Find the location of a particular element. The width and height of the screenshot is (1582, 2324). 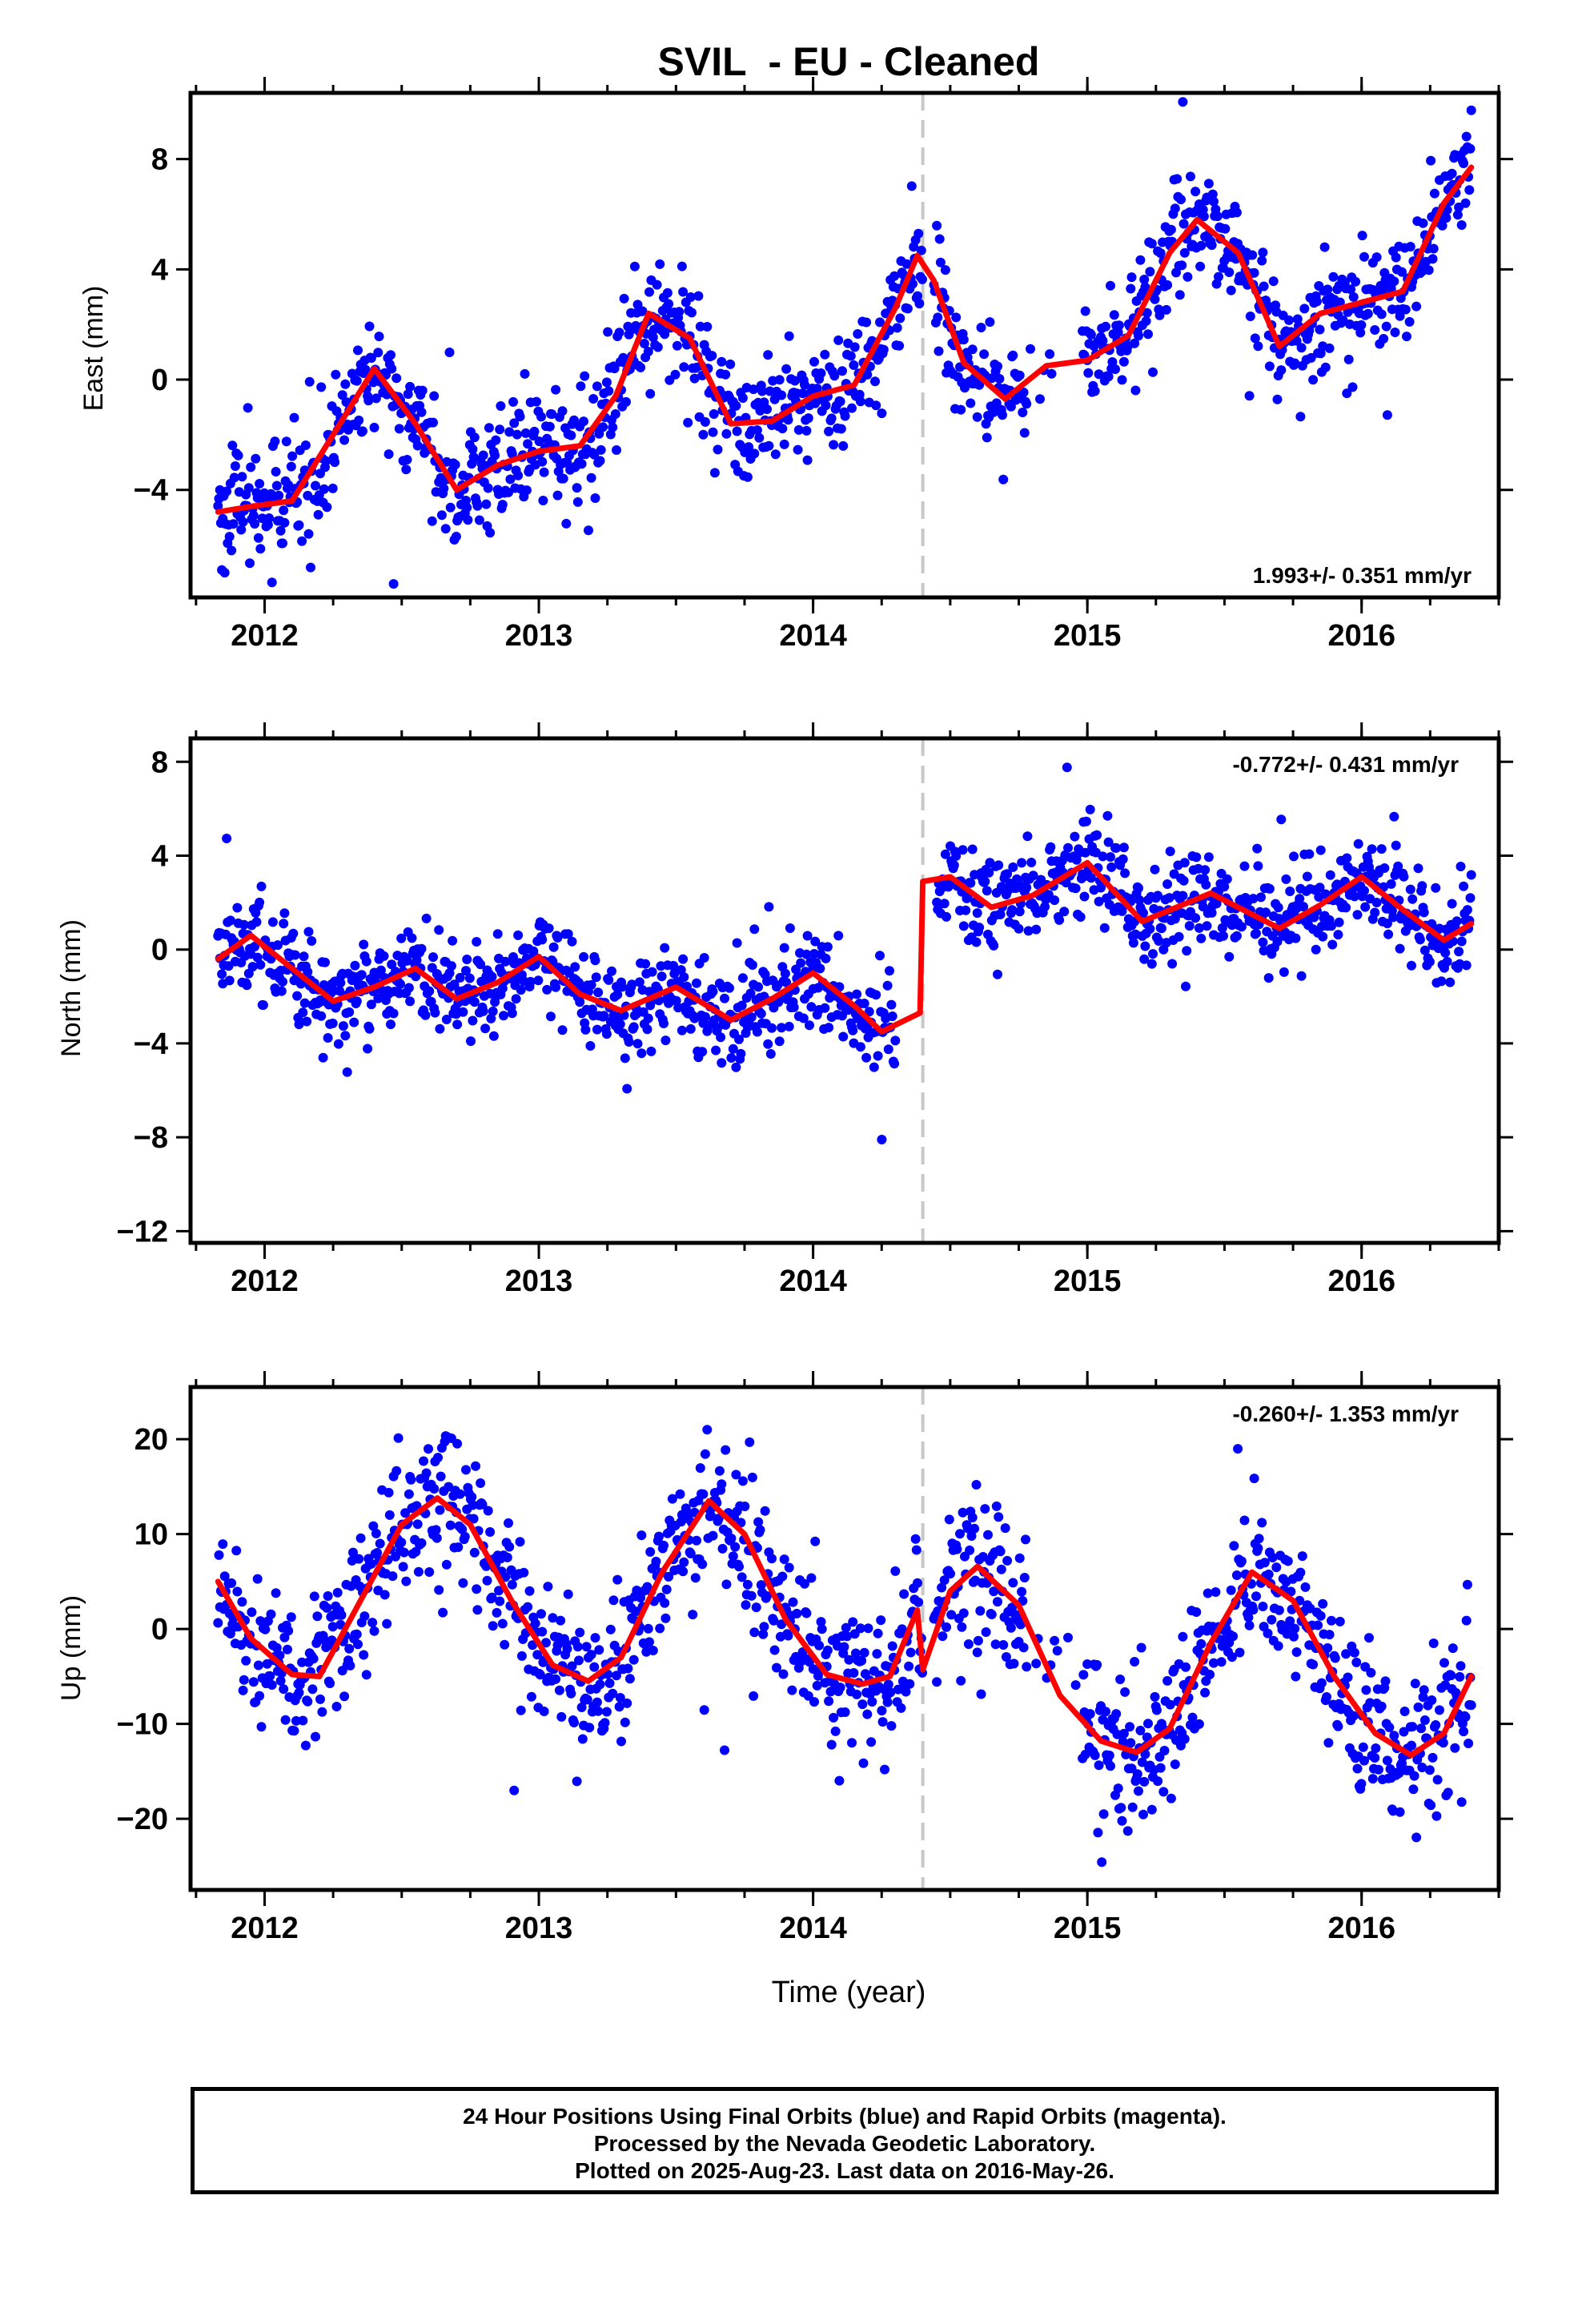

north-model-curve is located at coordinates (845, 947).